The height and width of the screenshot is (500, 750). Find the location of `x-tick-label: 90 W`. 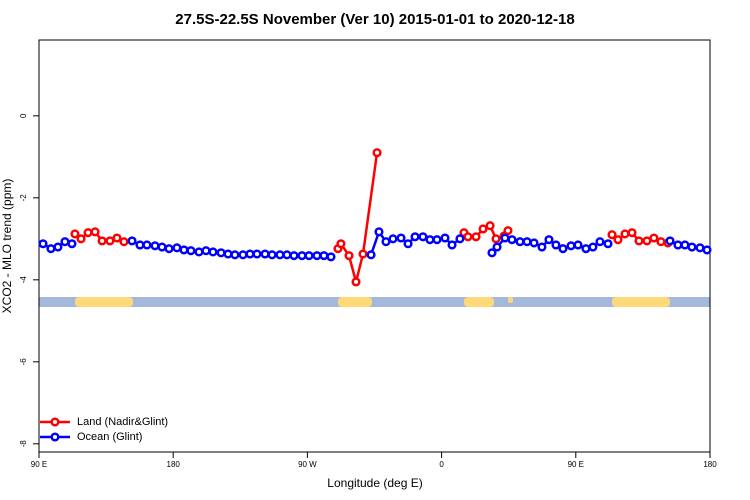

x-tick-label: 90 W is located at coordinates (307, 464).